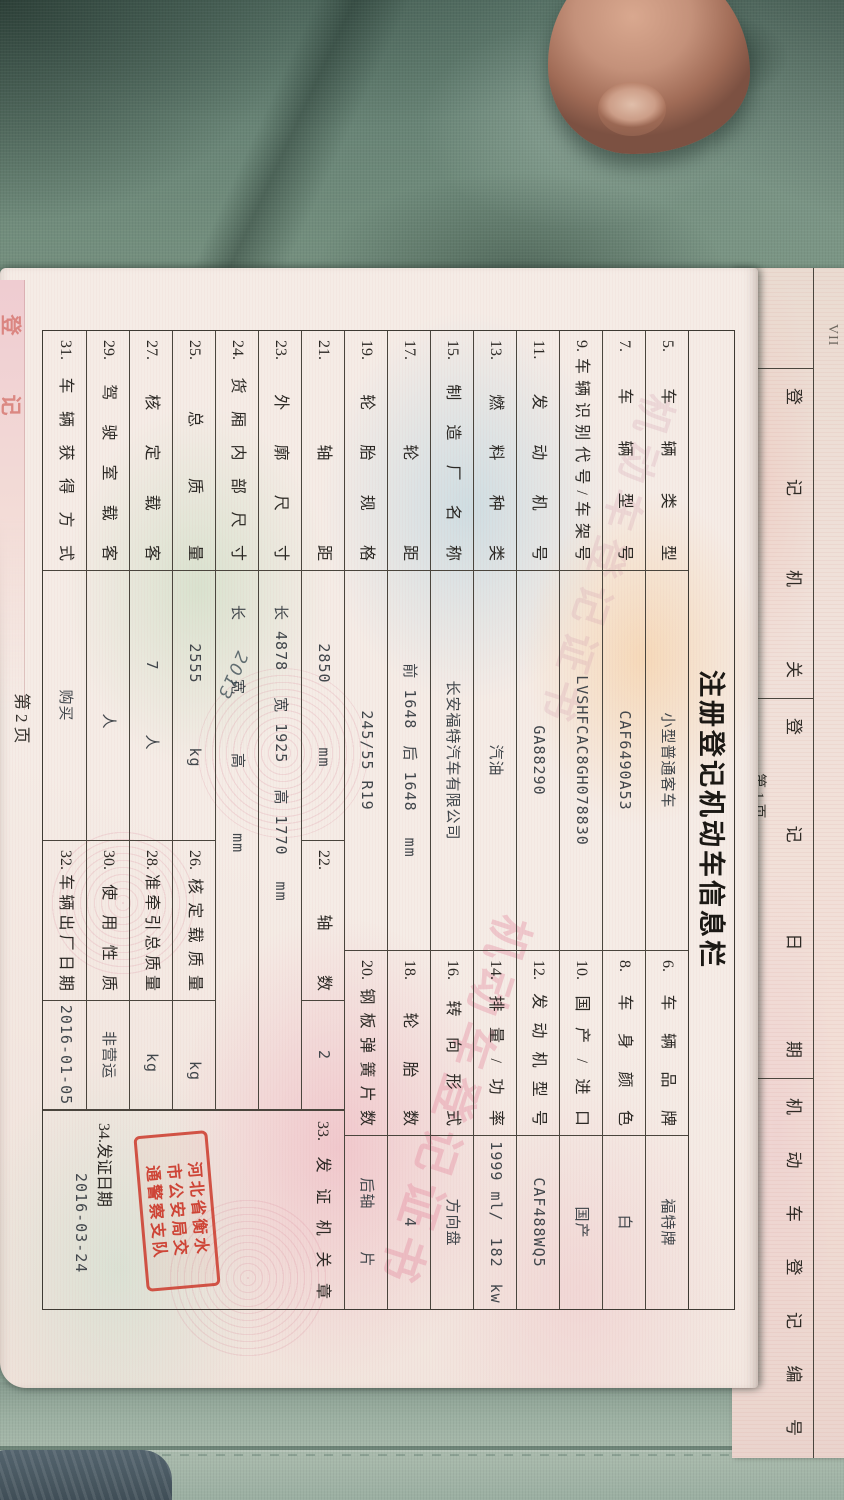  I want to click on registry-office-header: 登记机关, so click(793, 533).